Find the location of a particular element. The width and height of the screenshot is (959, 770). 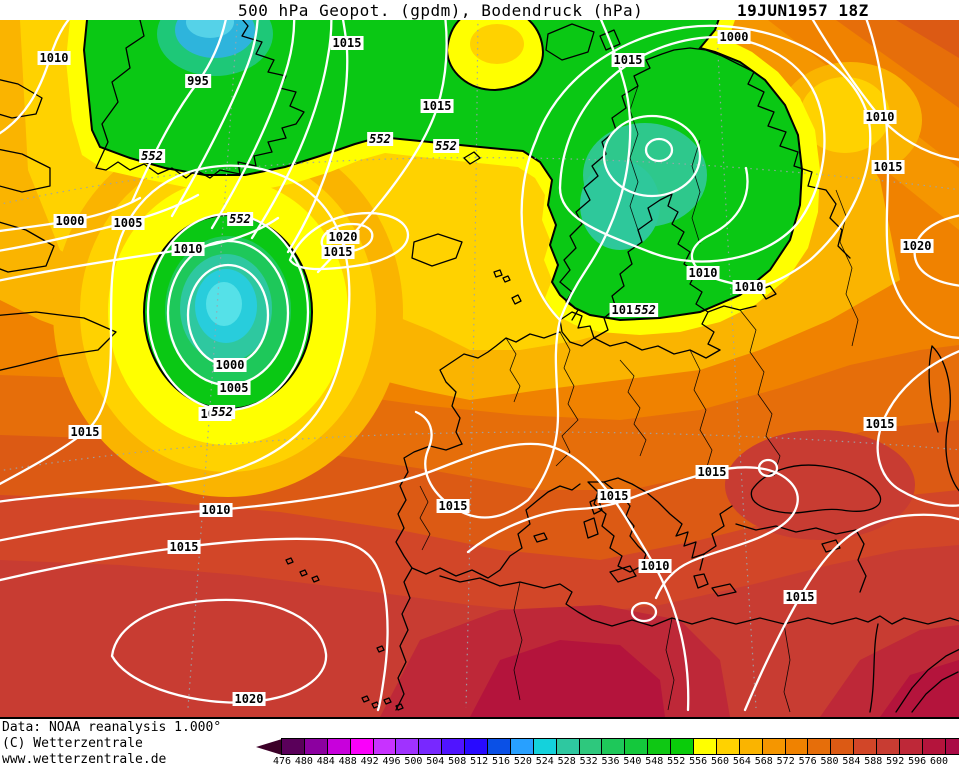

legend-tick-label: 552 is located at coordinates (676, 761).